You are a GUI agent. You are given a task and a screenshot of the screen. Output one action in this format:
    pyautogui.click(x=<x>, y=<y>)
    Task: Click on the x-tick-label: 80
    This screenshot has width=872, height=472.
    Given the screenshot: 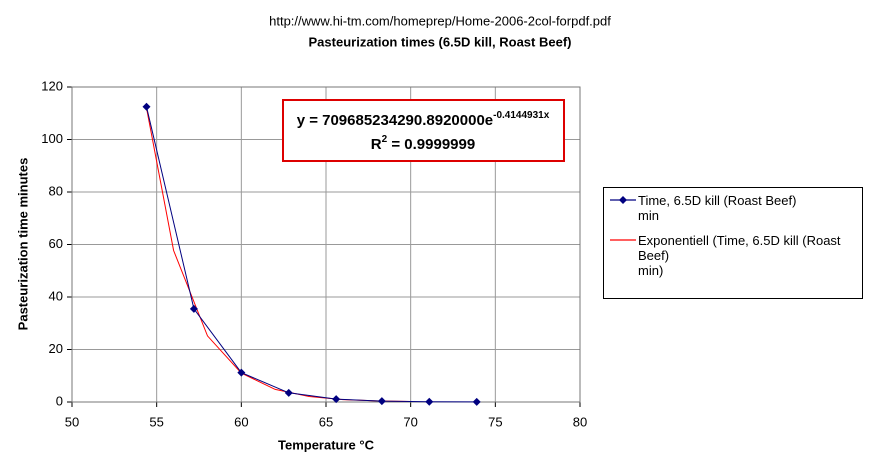 What is the action you would take?
    pyautogui.click(x=580, y=421)
    